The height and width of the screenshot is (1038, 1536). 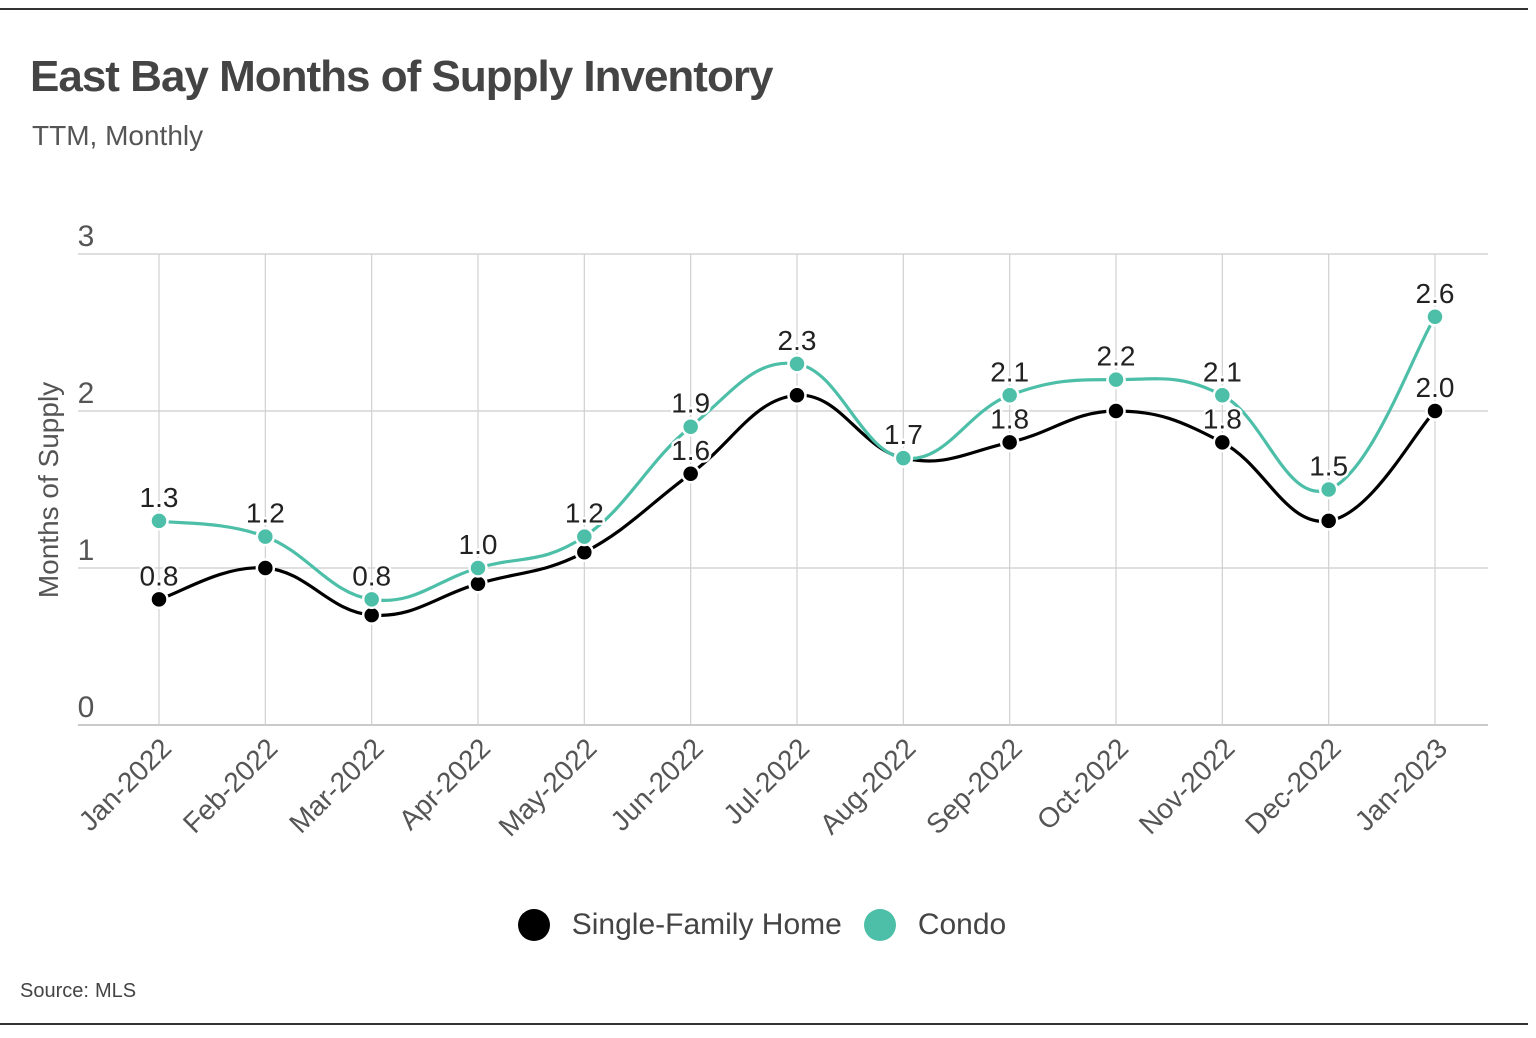 I want to click on x-tick-label: Mar-2022, so click(x=336, y=785).